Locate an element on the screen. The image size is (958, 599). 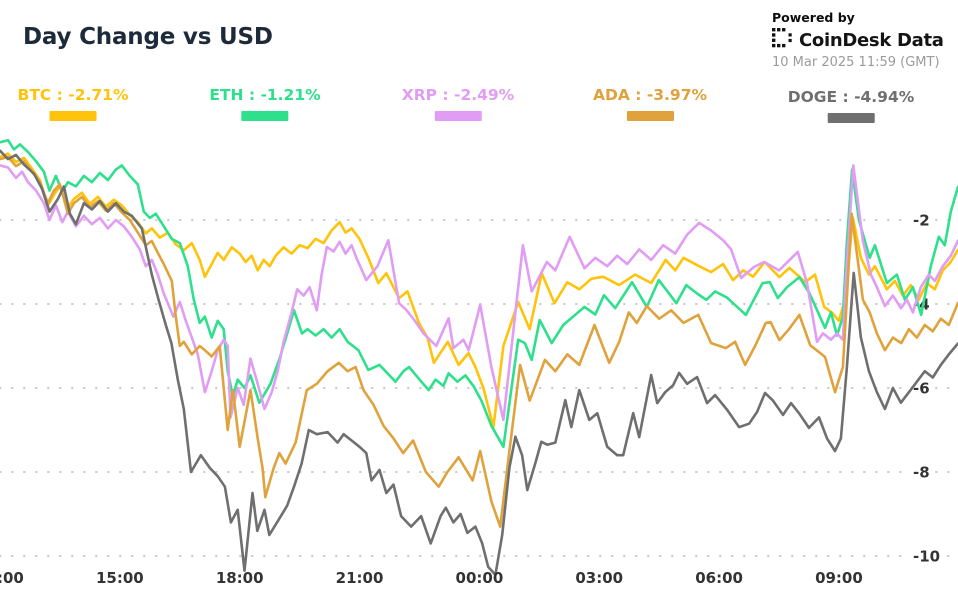
coindesk-logo-icon is located at coordinates (783, 40).